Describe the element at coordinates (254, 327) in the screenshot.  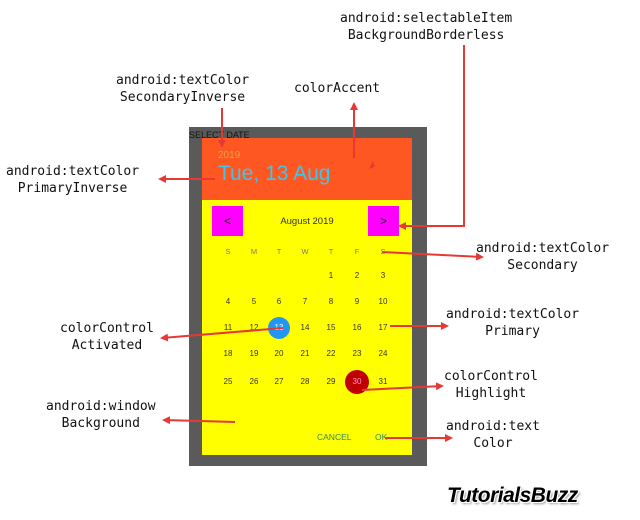
I see `calendar-day: 12` at that location.